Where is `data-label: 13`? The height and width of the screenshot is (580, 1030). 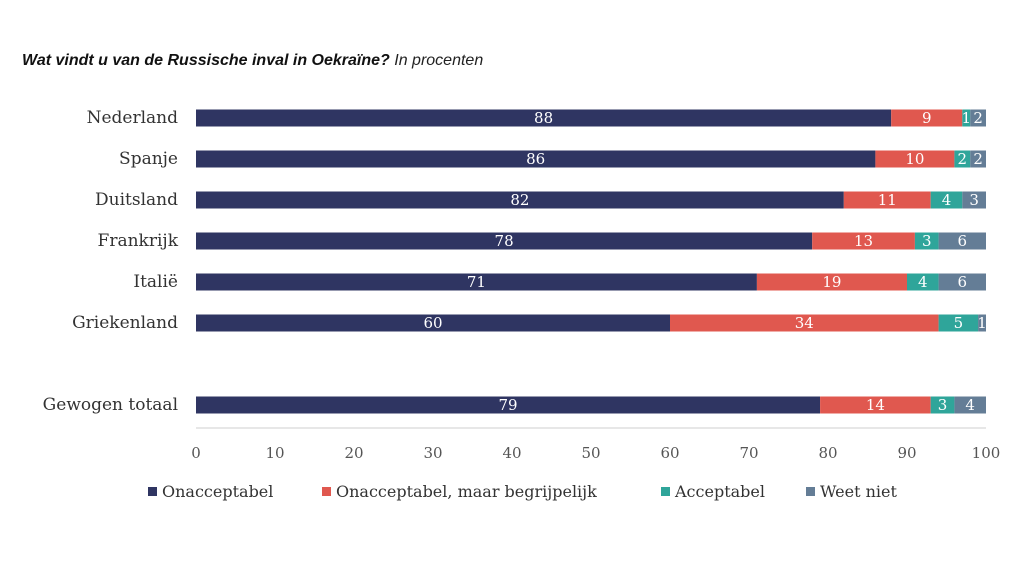
data-label: 13 is located at coordinates (863, 241).